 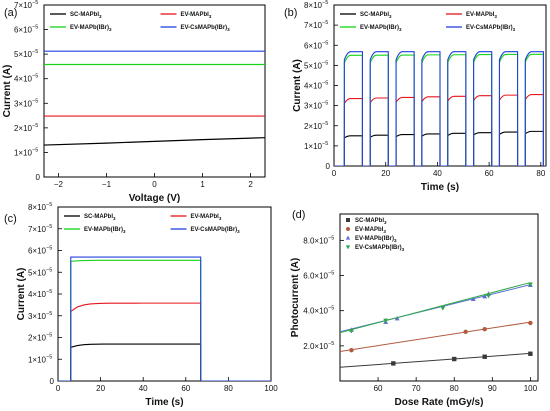 I want to click on x-tick-label: 90, so click(x=492, y=388).